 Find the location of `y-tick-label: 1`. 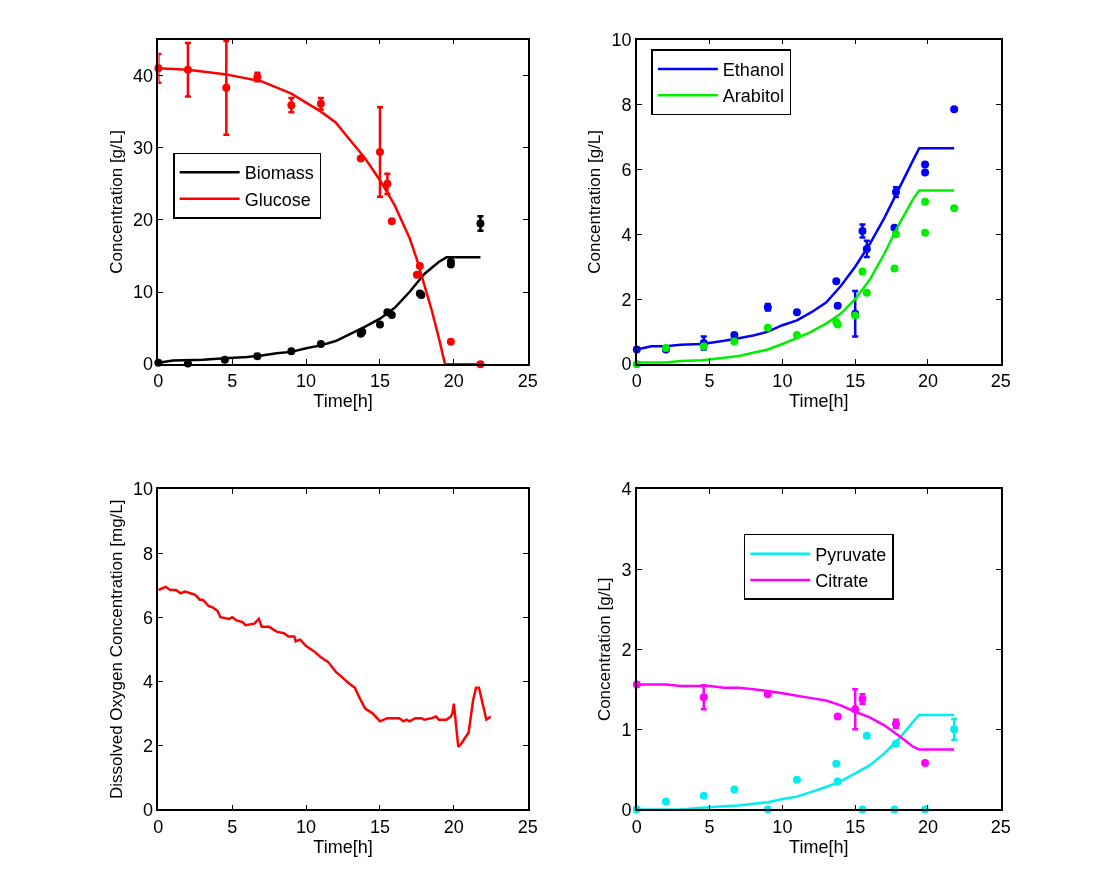

y-tick-label: 1 is located at coordinates (626, 729).